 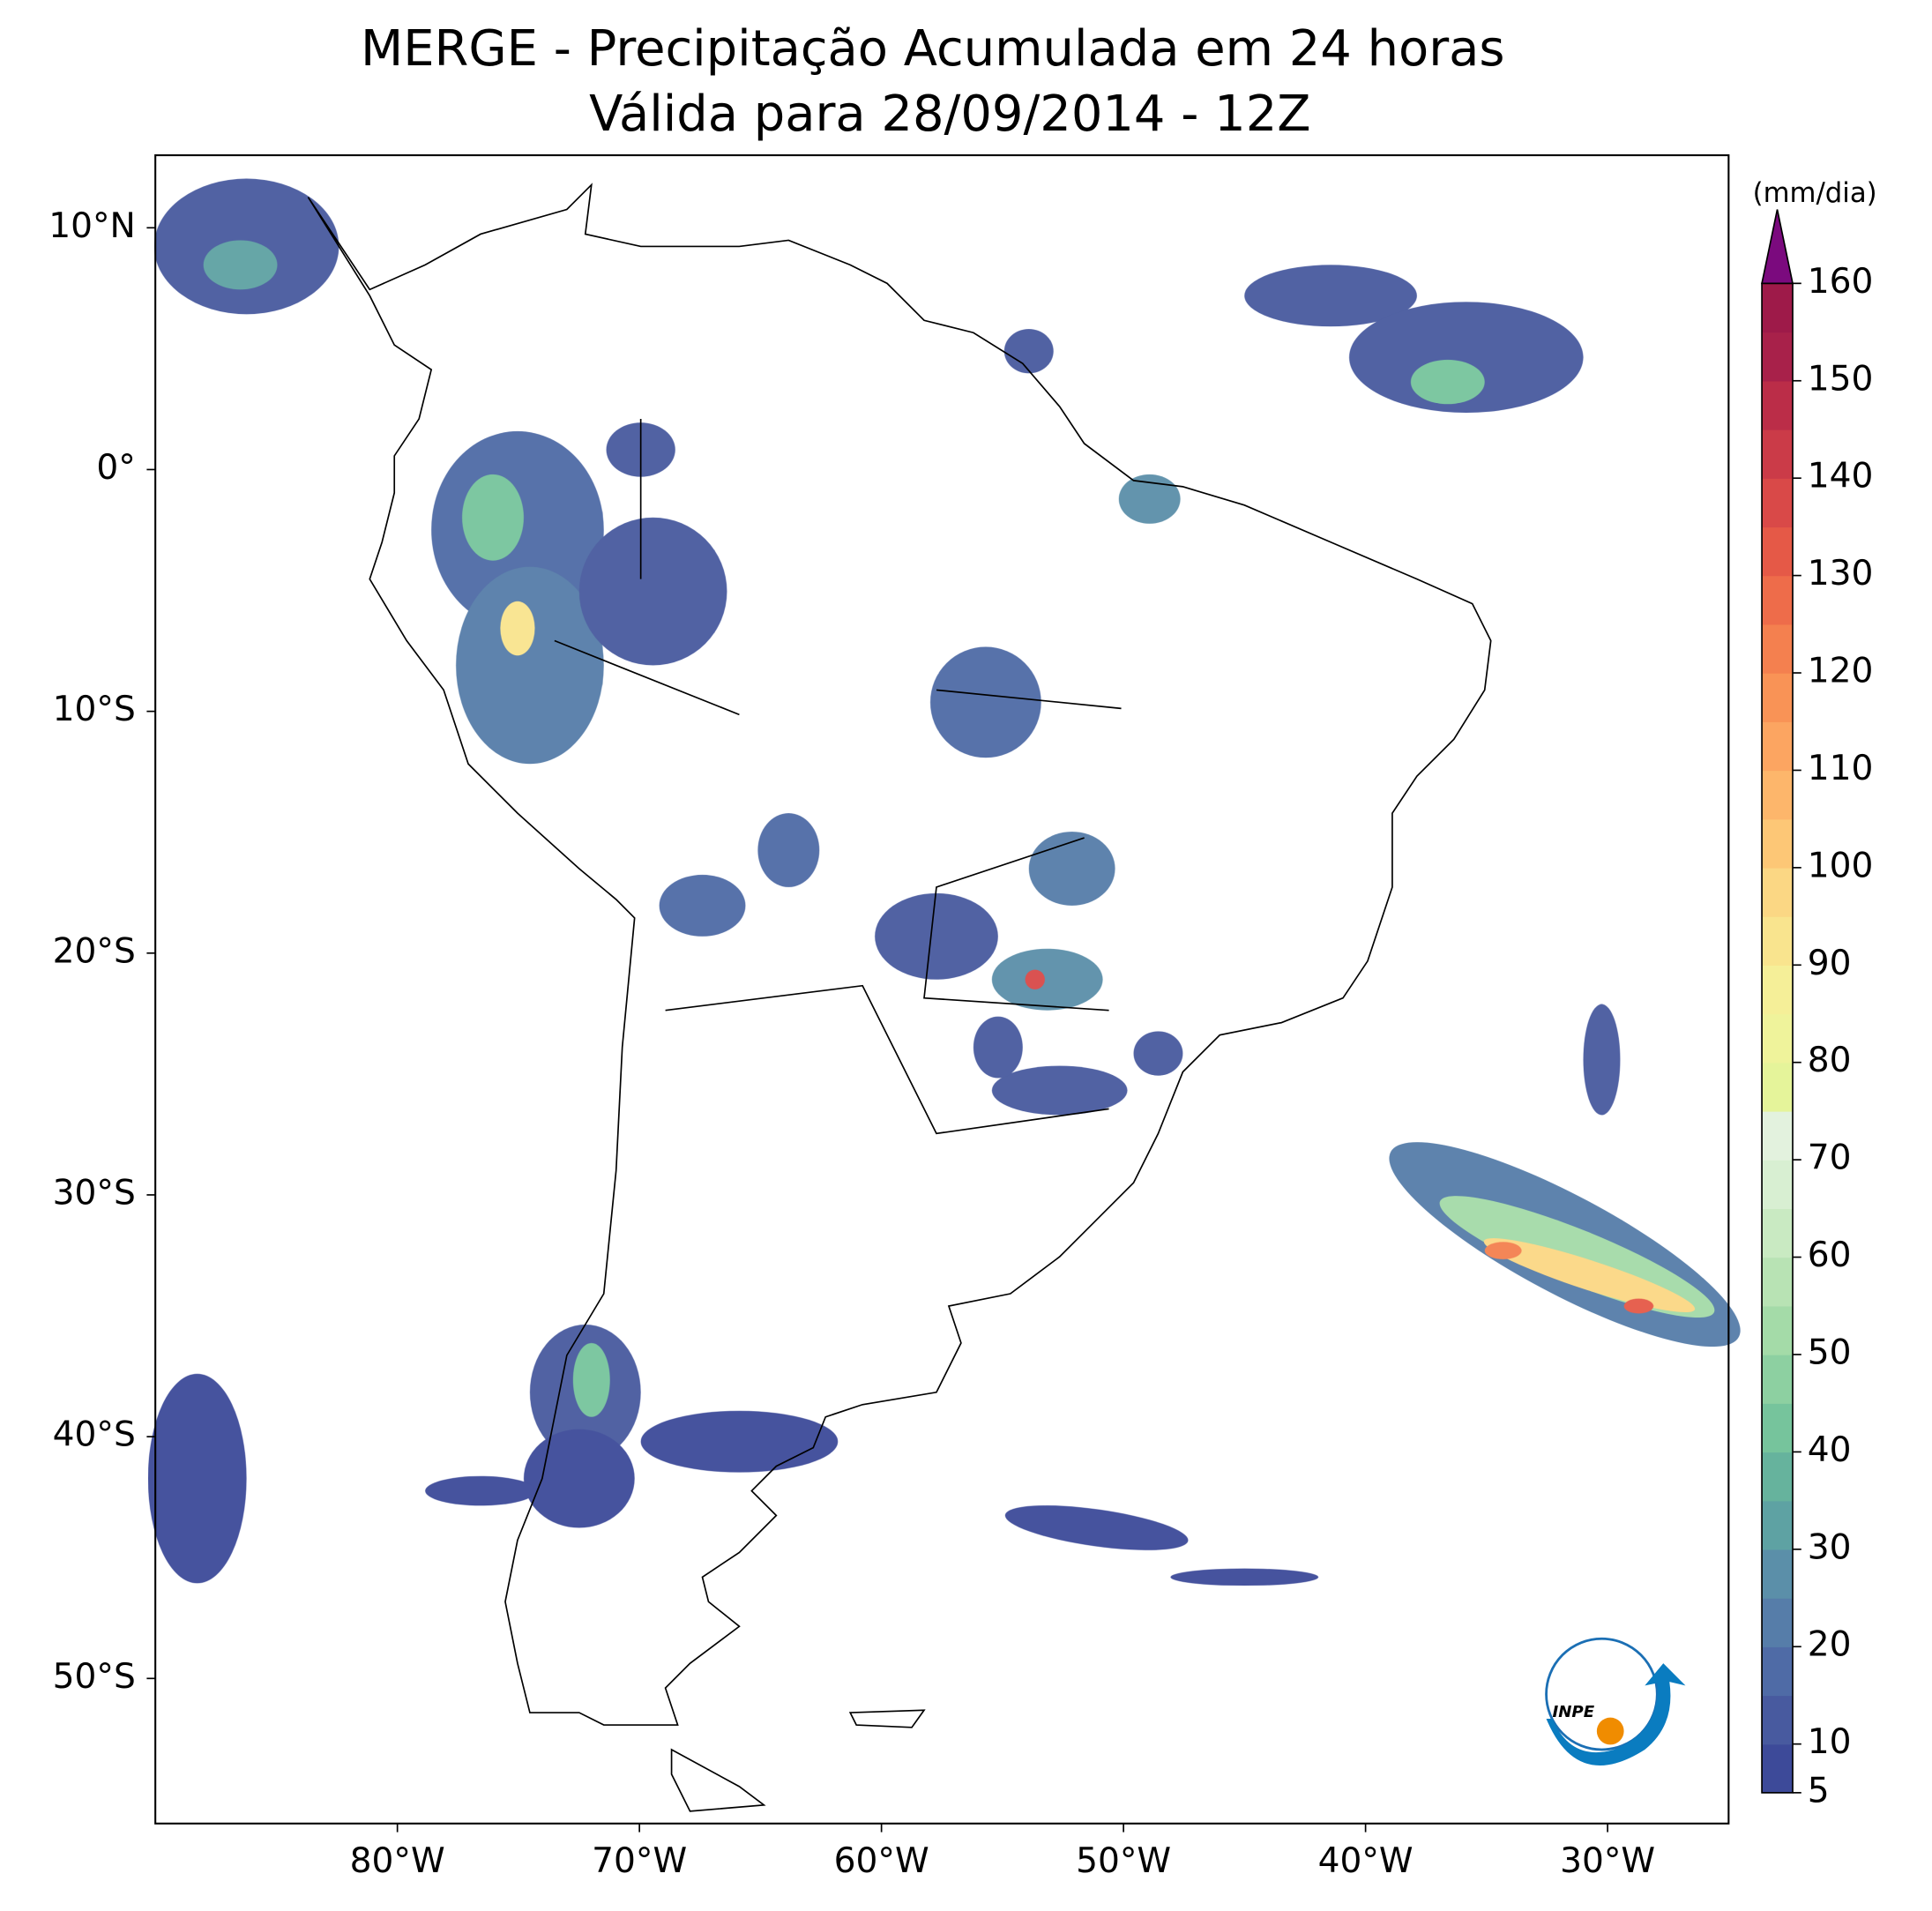 What do you see at coordinates (1819, 1791) in the screenshot?
I see `colorbar-tick-label: 5` at bounding box center [1819, 1791].